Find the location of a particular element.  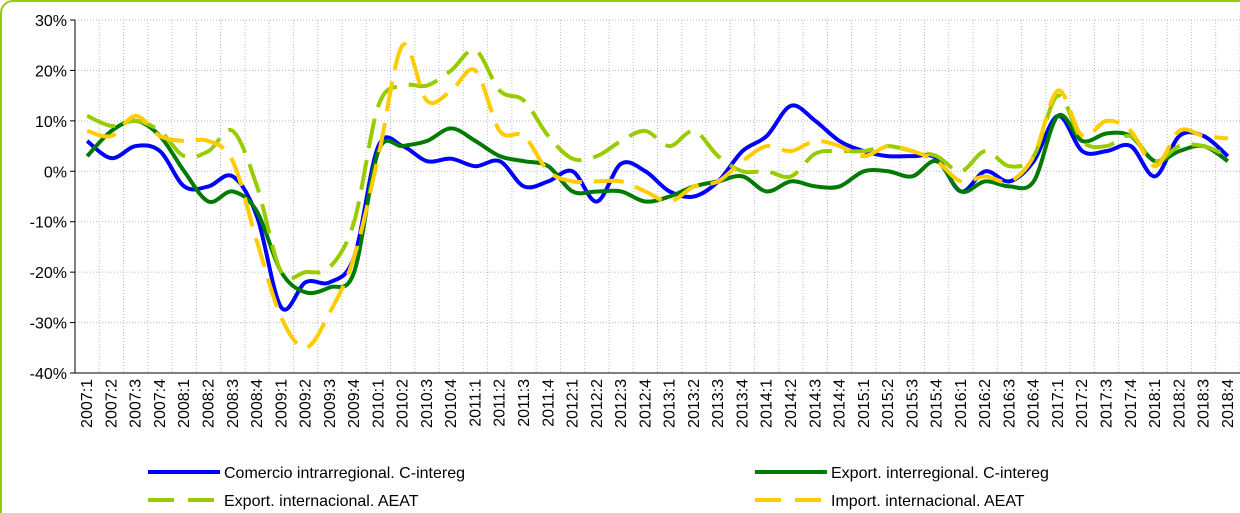

x-tick-label: 2016:3 is located at coordinates (1009, 403).